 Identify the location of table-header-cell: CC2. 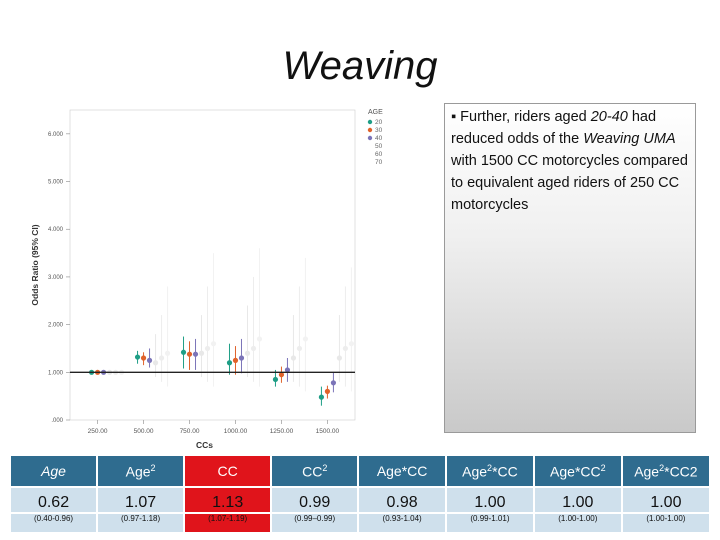
(315, 471).